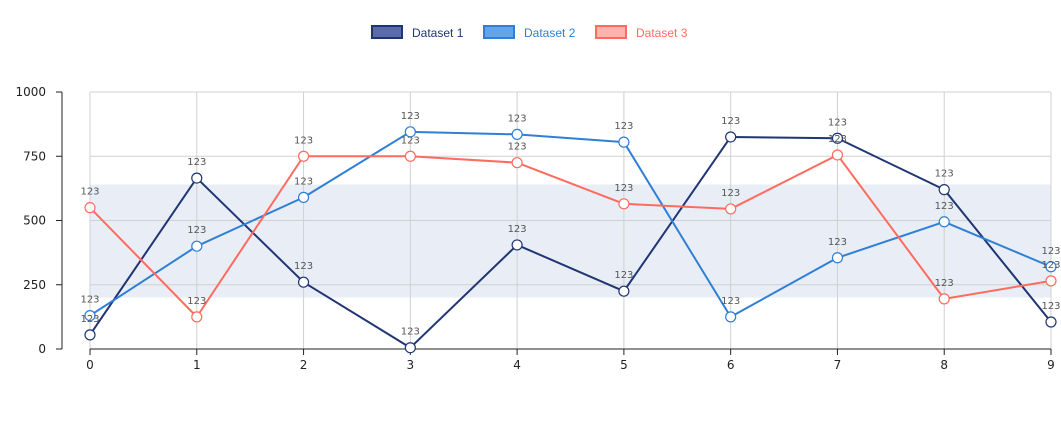 The image size is (1061, 428). I want to click on x-tick-label: 3, so click(411, 365).